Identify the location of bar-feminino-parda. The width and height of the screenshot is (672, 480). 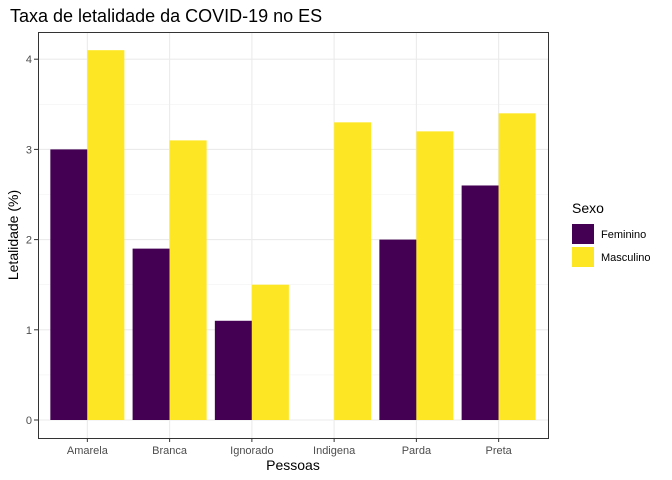
(398, 329).